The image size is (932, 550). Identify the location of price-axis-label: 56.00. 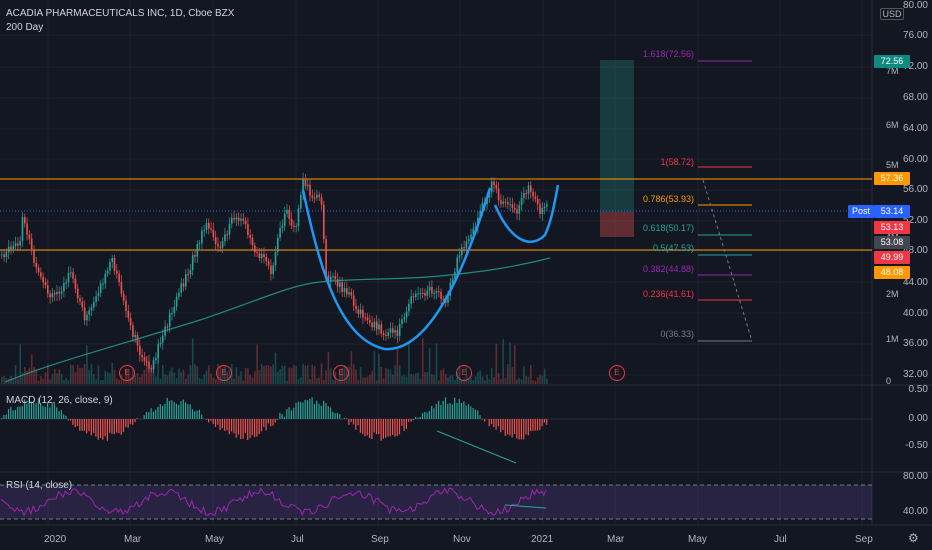
(915, 189).